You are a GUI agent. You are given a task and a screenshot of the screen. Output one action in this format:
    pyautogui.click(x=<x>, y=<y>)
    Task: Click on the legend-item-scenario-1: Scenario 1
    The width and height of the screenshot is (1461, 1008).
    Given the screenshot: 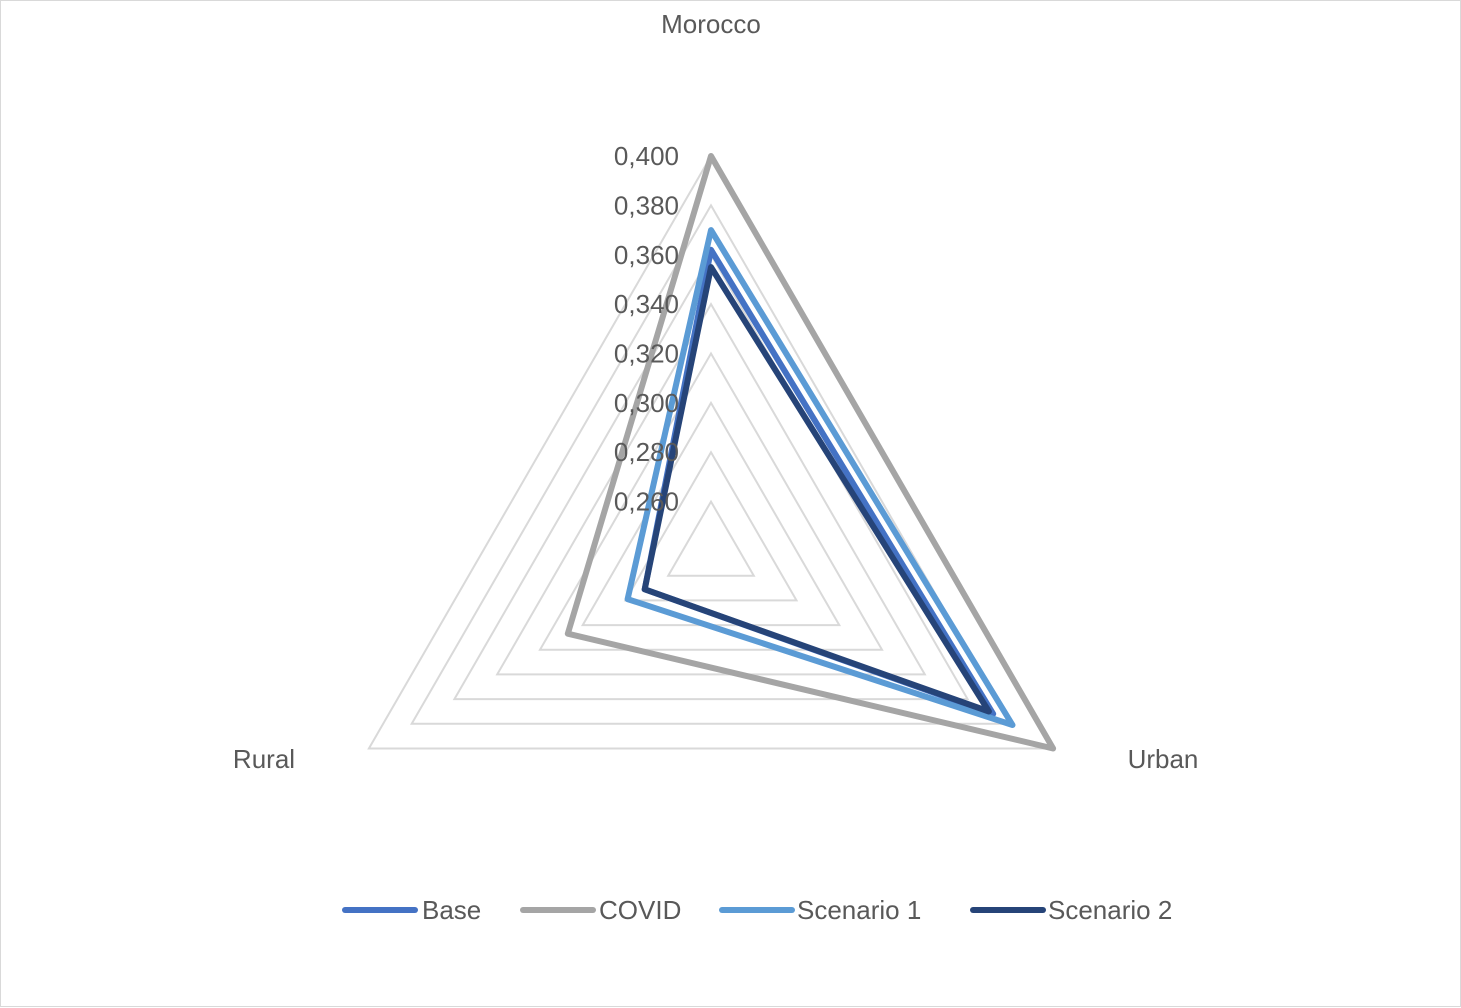 What is the action you would take?
    pyautogui.click(x=820, y=910)
    